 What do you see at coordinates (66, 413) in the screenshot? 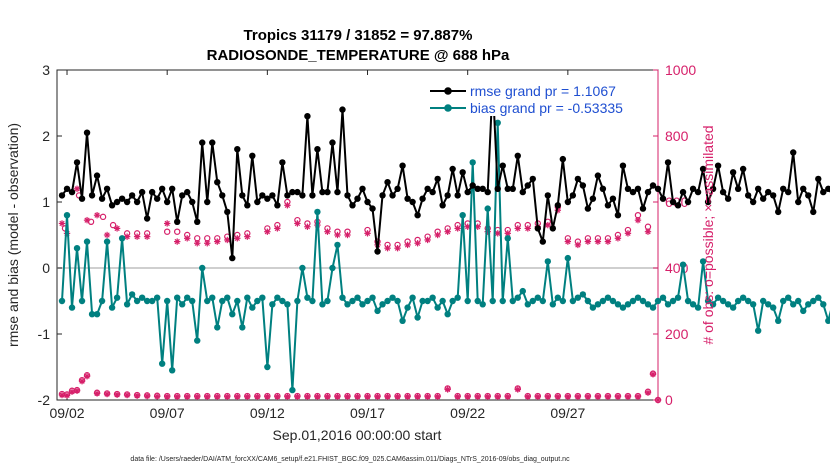
I see `x-tick-label: 09/02` at bounding box center [66, 413].